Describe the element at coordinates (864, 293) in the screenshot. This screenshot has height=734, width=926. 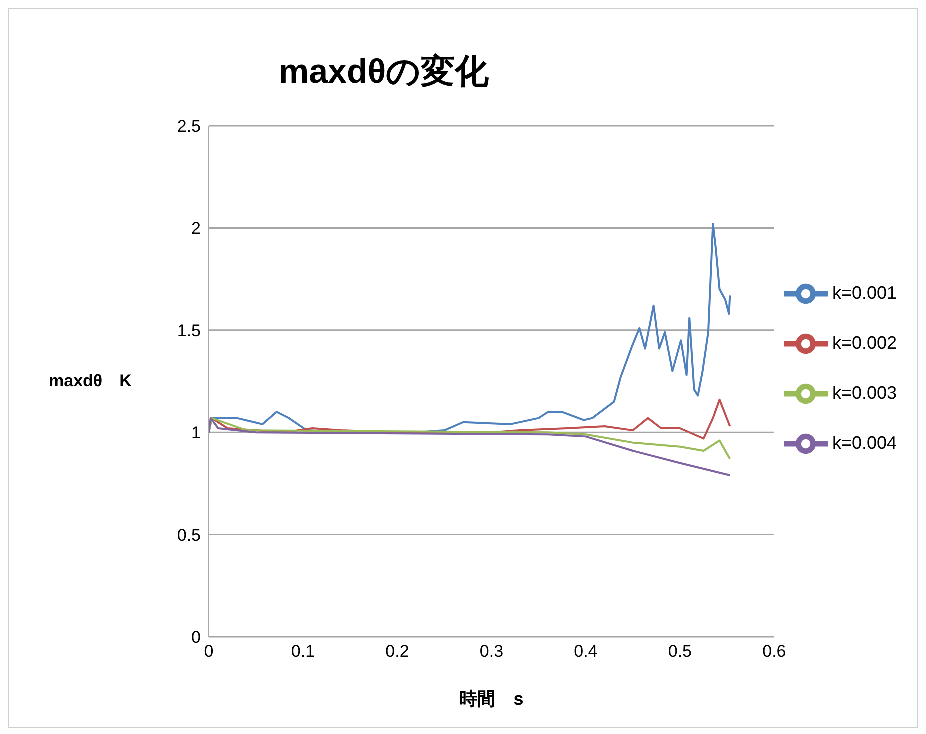
I see `legend-label: k=0.001` at that location.